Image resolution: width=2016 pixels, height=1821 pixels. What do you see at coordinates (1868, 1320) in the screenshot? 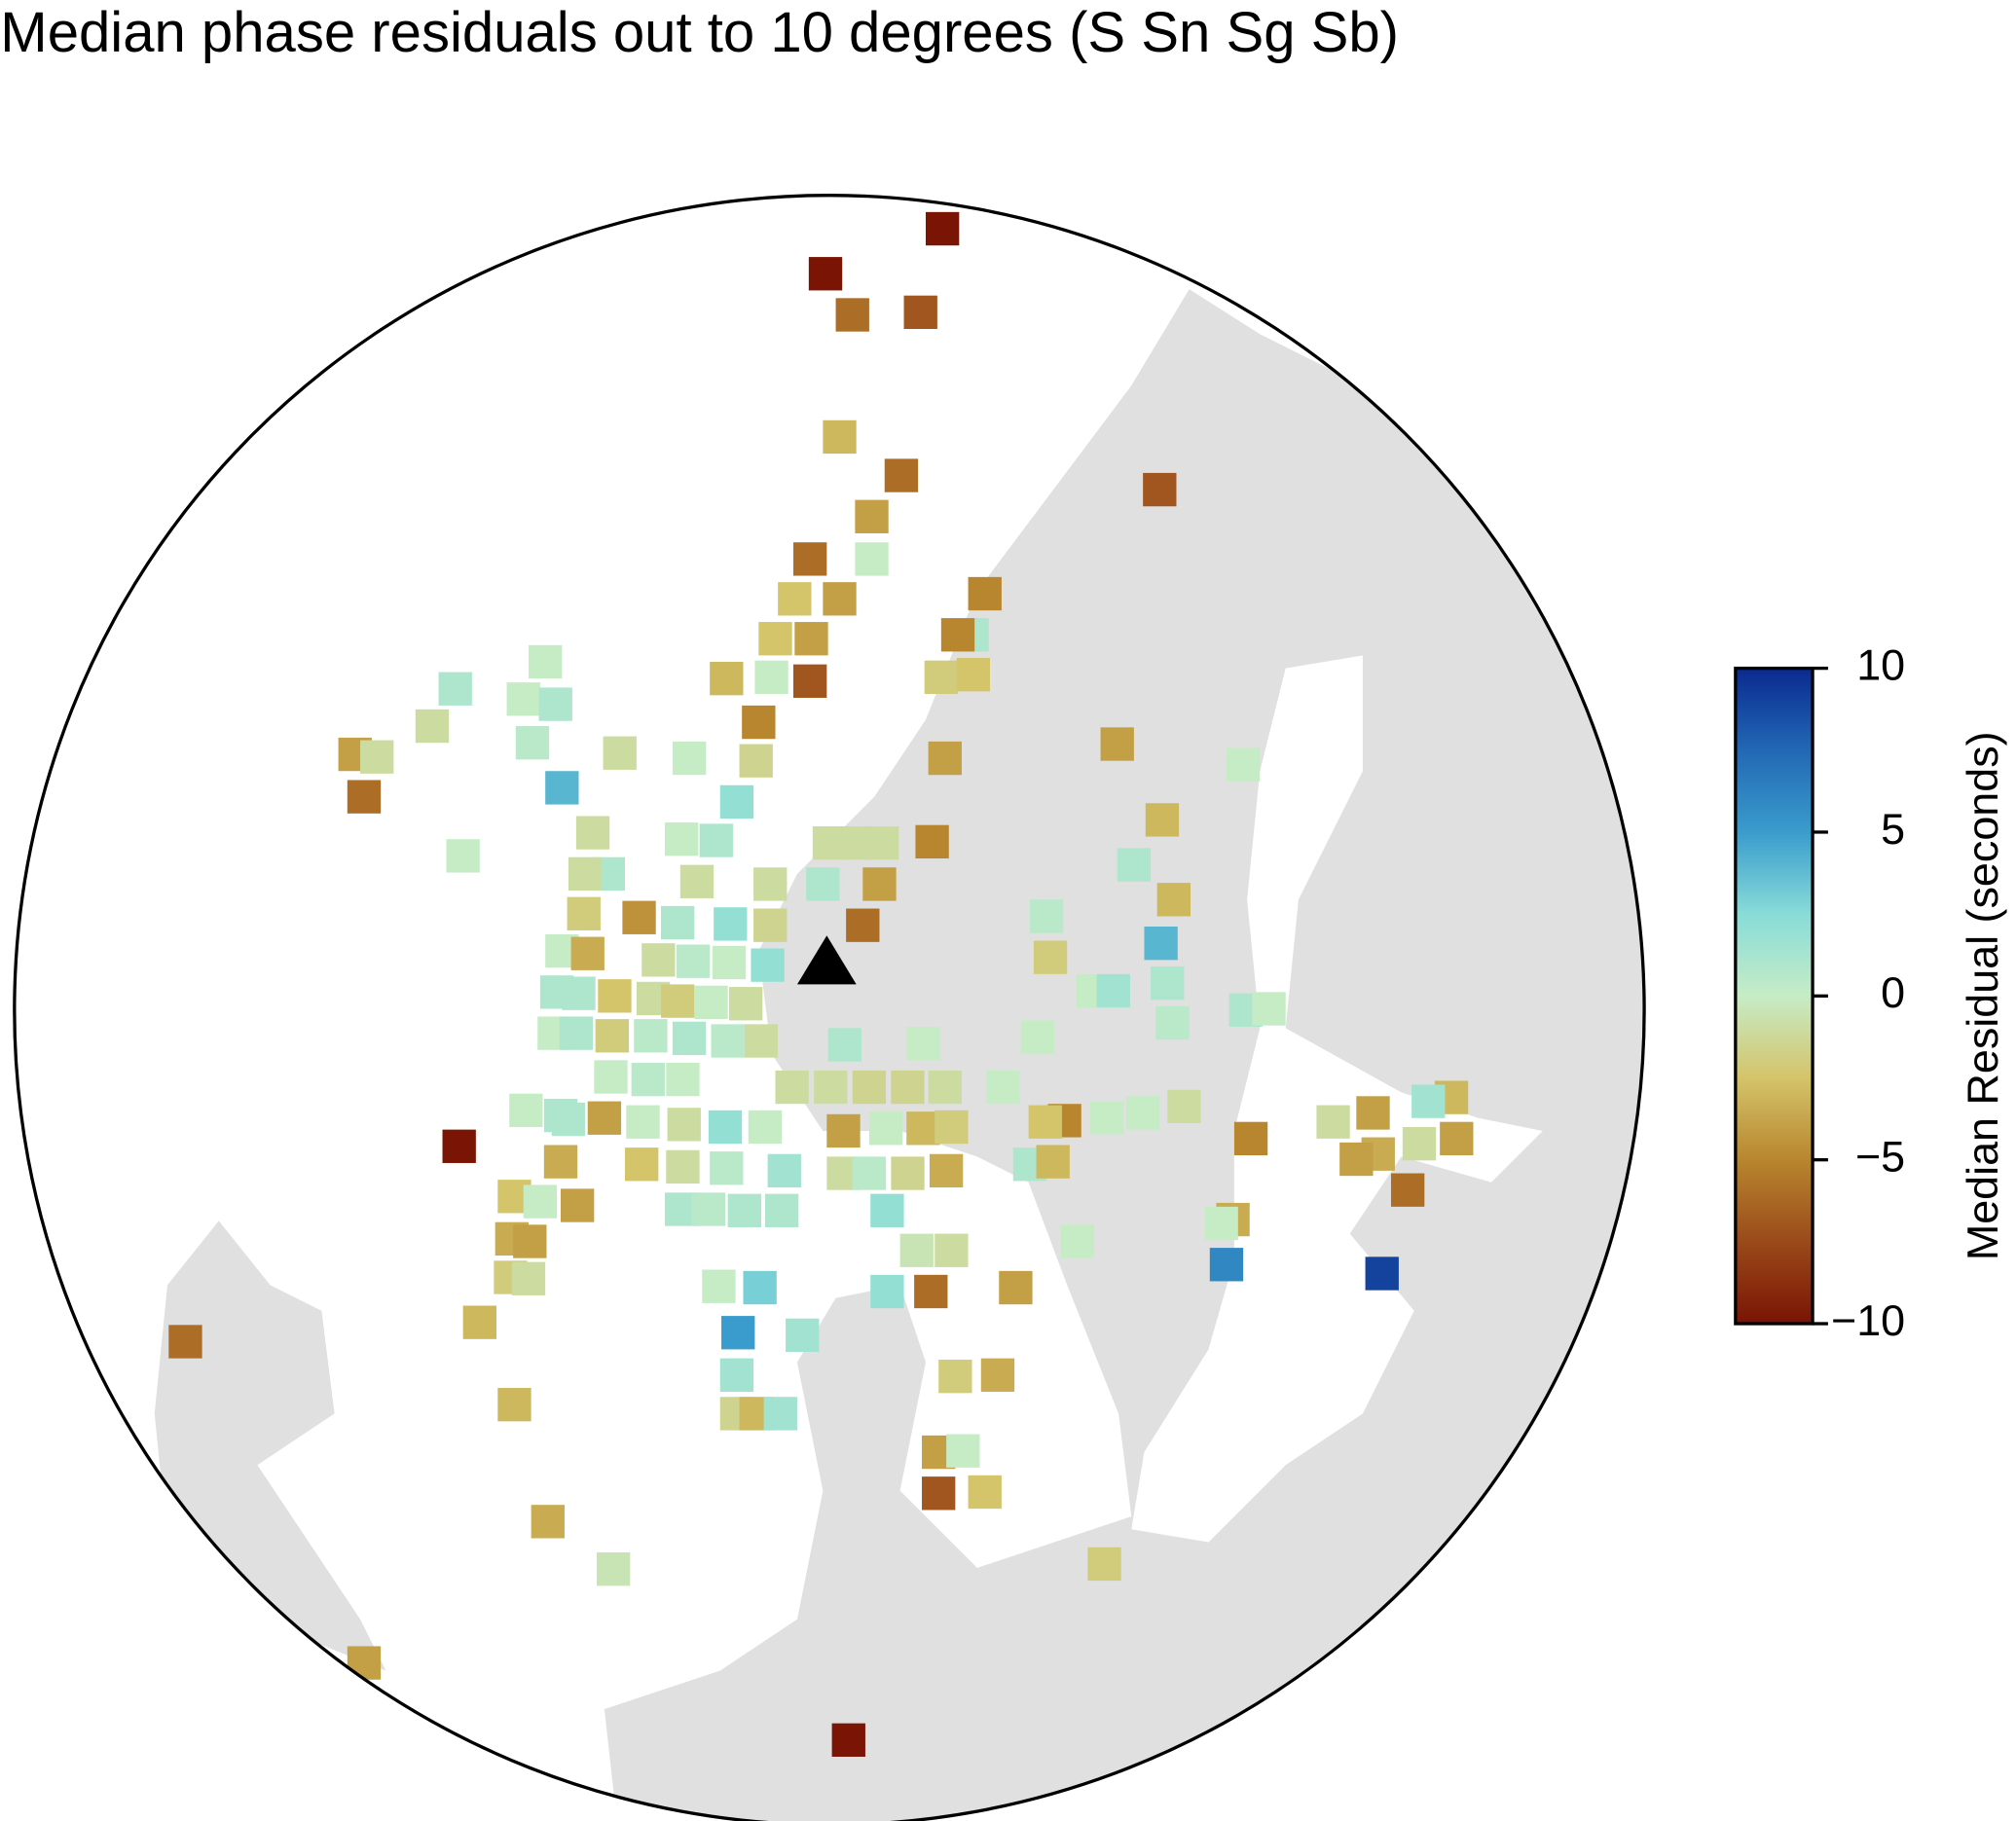
I see `colorbar-tick-label: −10` at bounding box center [1868, 1320].